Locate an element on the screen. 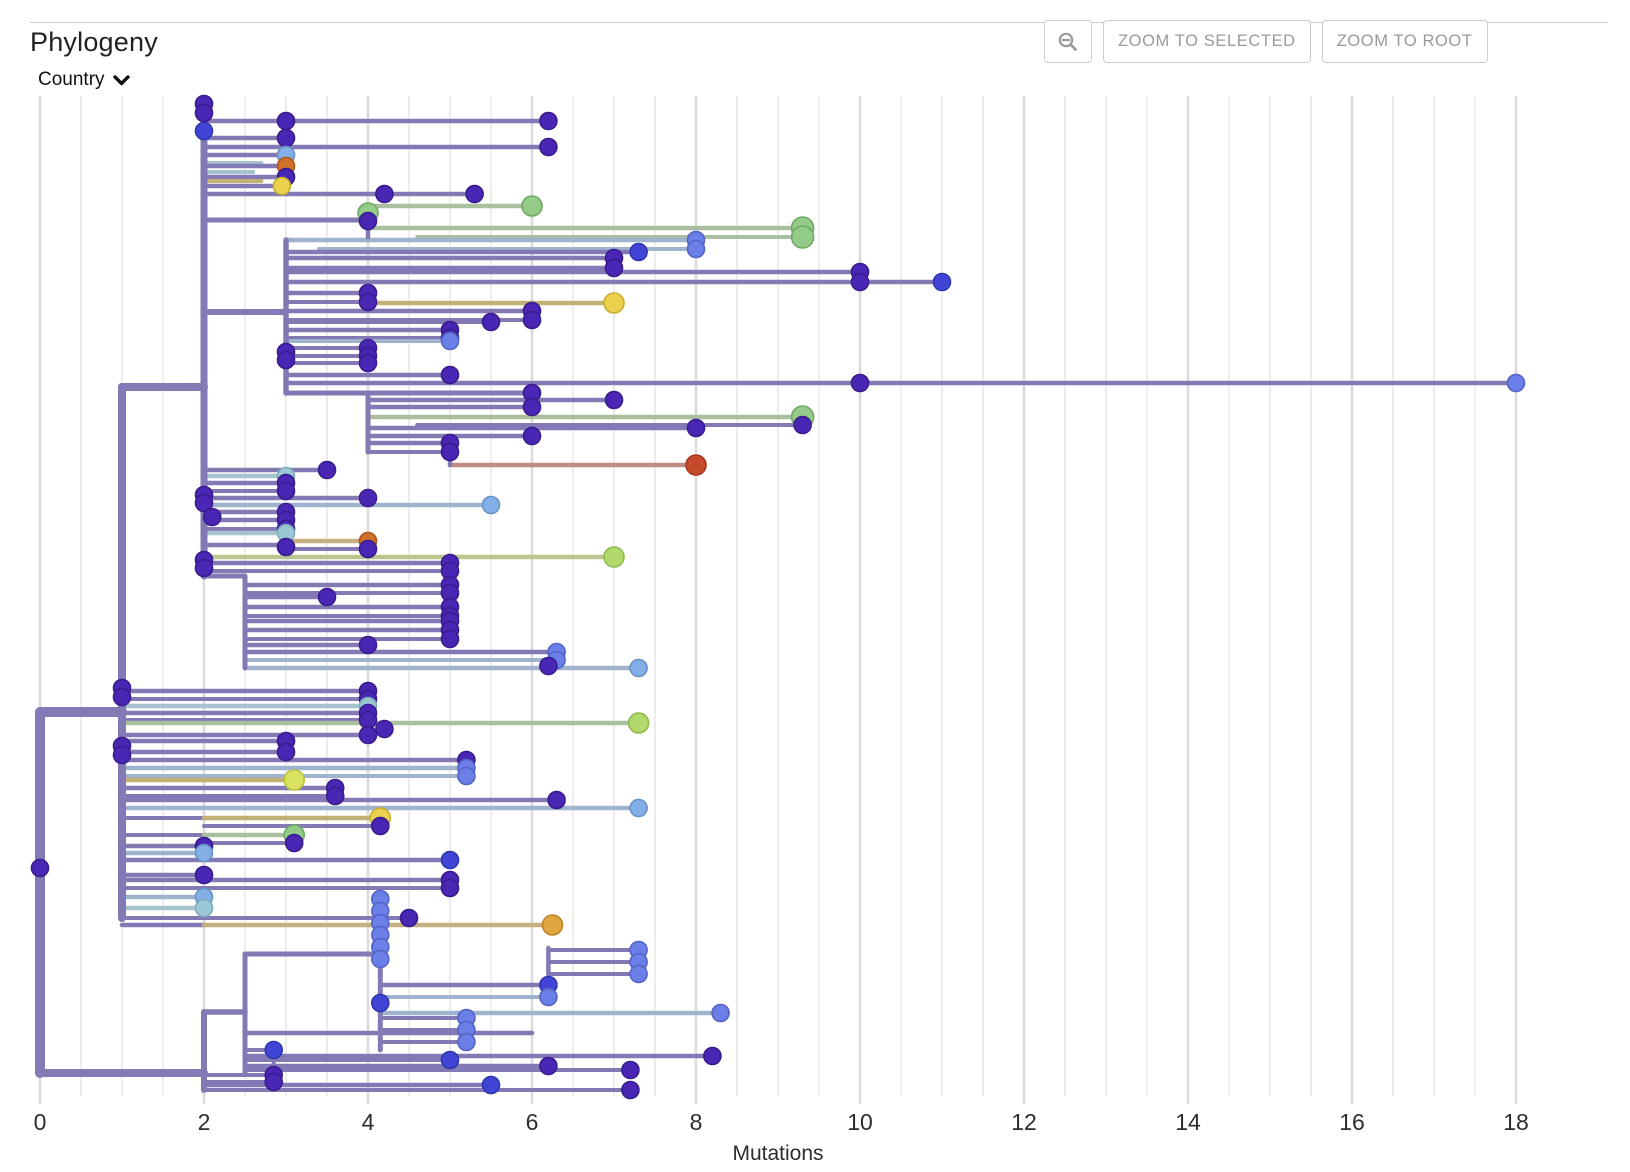 The image size is (1630, 1172). axis-tick-label: 16 is located at coordinates (1352, 1122).